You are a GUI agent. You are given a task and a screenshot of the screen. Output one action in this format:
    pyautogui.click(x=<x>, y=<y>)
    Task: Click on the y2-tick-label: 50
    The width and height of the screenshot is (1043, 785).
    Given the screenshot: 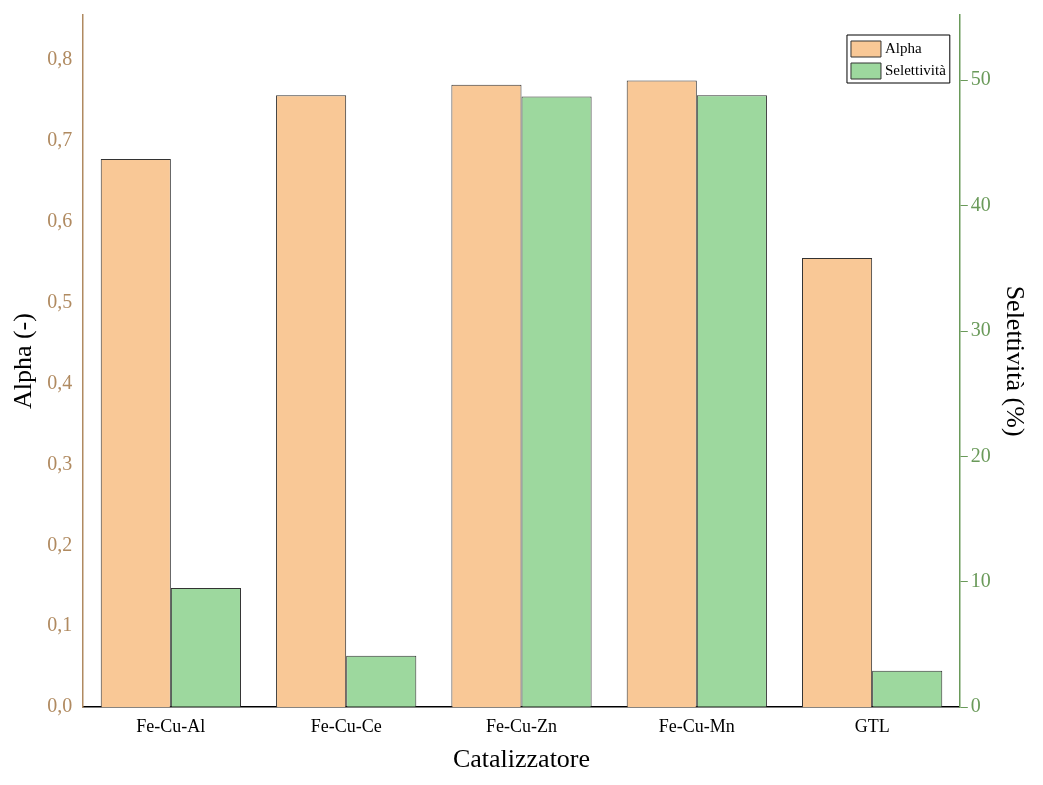 What is the action you would take?
    pyautogui.click(x=980, y=78)
    